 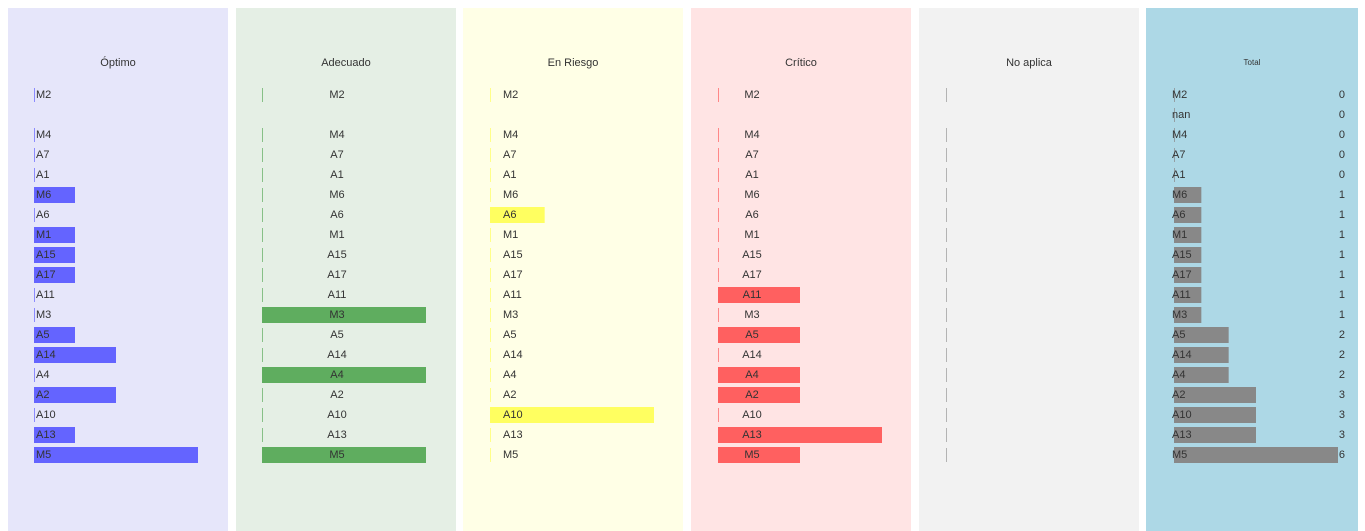 What do you see at coordinates (573, 63) in the screenshot?
I see `panel-title: En Riesgo` at bounding box center [573, 63].